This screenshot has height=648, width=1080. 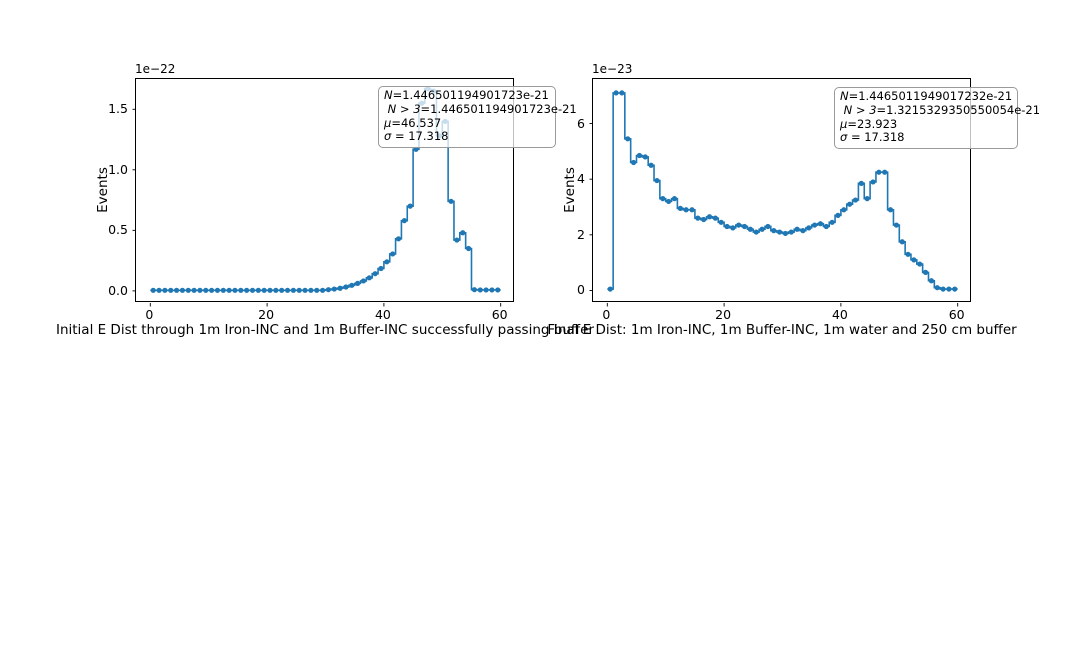 I want to click on y-tick-label: 1.5, so click(x=118, y=109).